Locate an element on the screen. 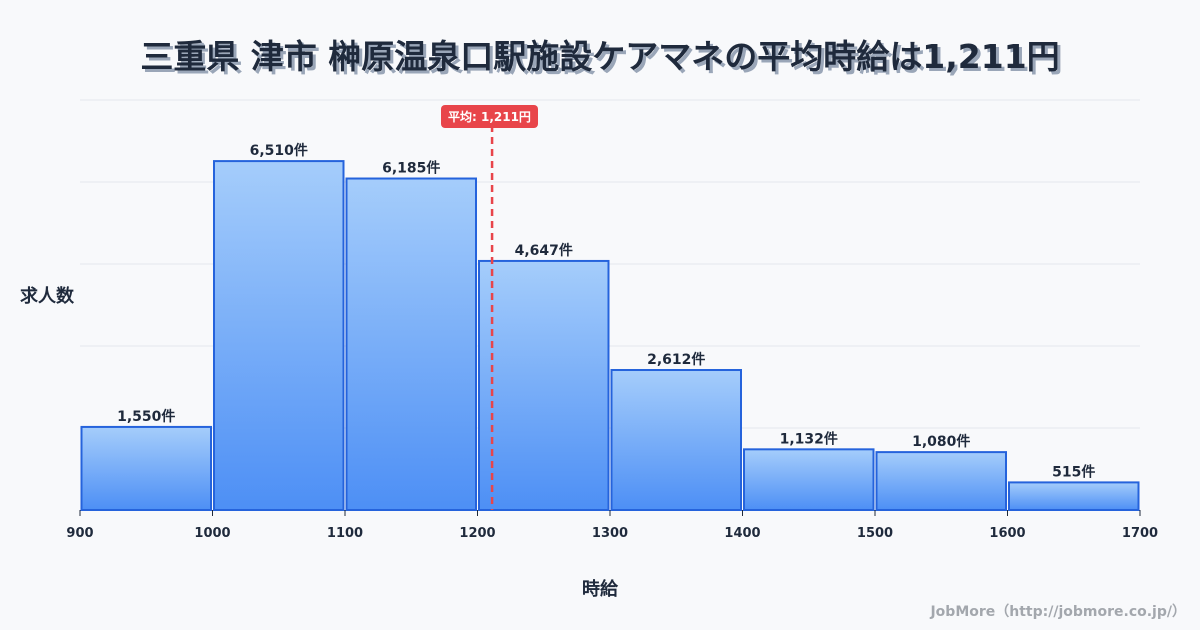 The width and height of the screenshot is (1200, 630). bar-value-label: 6,510件 is located at coordinates (279, 150).